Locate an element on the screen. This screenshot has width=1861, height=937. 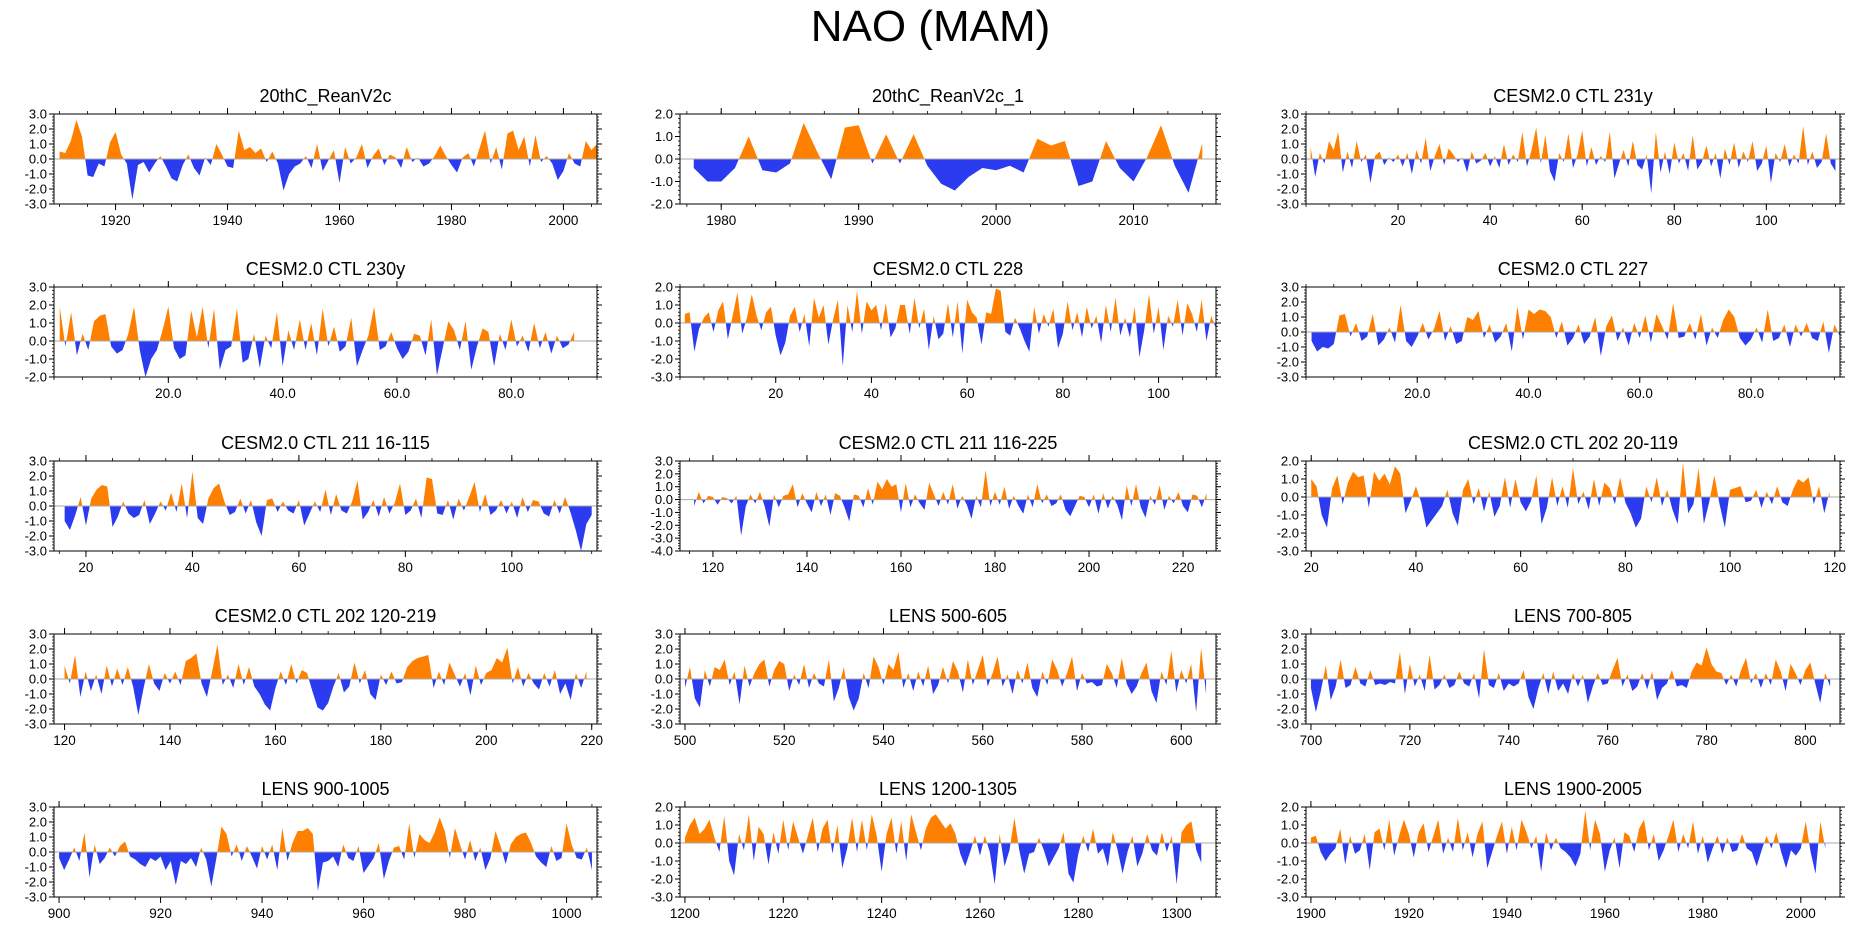
panel-title: 20thC_ReanV2c_1 is located at coordinates (948, 96).